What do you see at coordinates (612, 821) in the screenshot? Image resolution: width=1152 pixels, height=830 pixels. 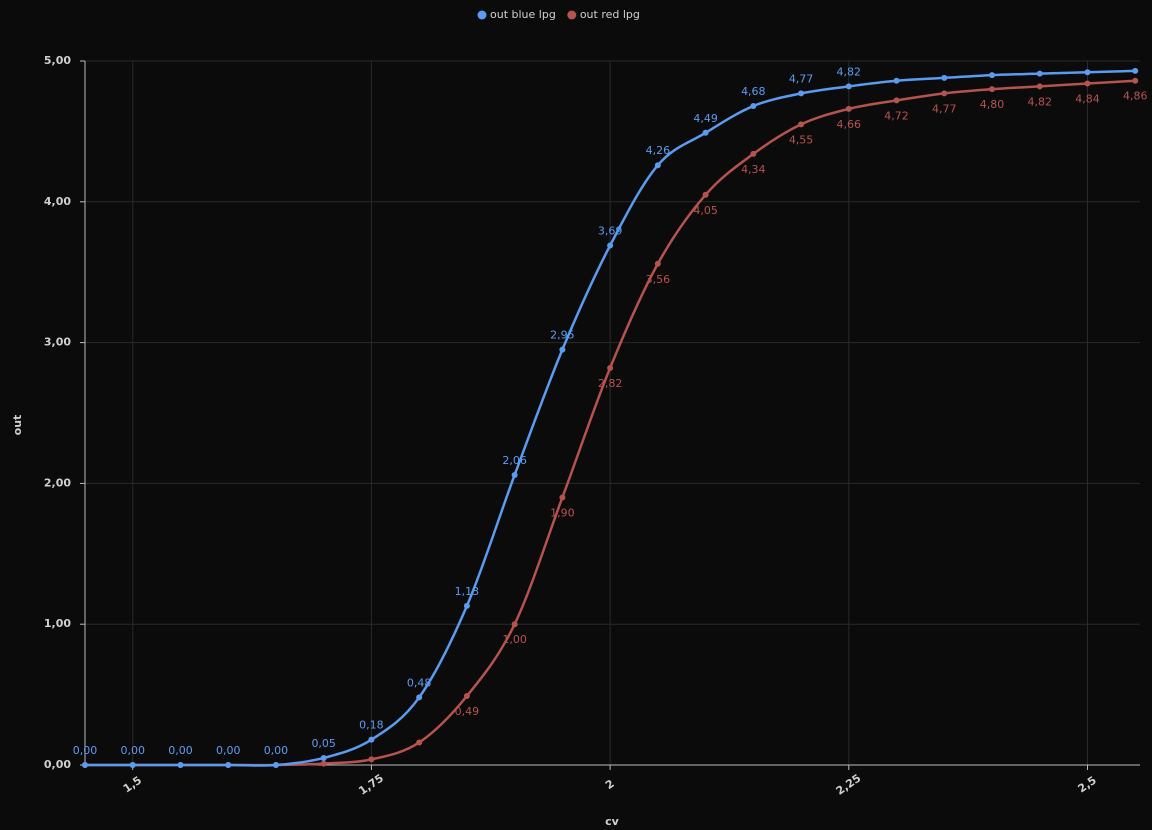 I see `x-axis-title: cv` at bounding box center [612, 821].